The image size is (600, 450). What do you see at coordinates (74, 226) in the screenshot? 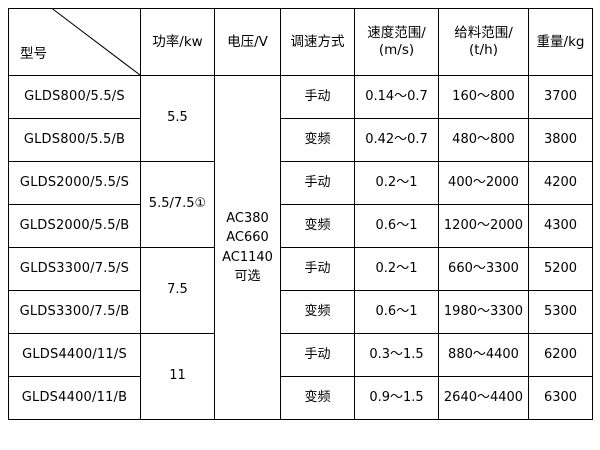
I see `cell-model: GLDS2000/5.5/B` at bounding box center [74, 226].